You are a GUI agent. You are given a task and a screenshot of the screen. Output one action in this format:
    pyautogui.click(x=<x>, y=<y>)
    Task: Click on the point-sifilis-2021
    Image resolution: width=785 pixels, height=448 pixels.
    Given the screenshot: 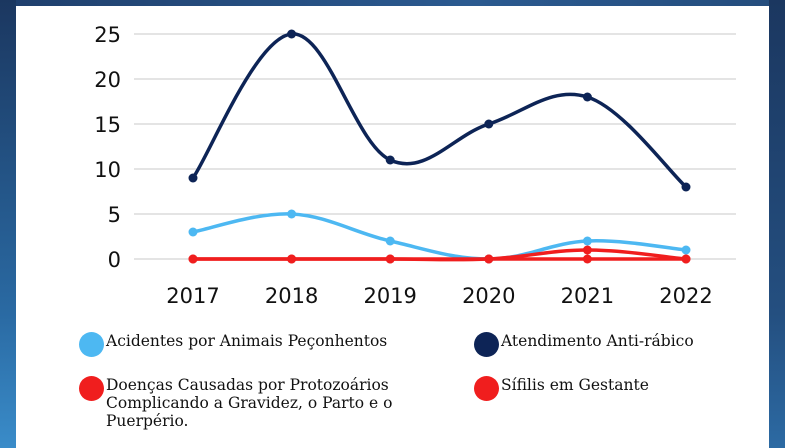 What is the action you would take?
    pyautogui.click(x=587, y=250)
    